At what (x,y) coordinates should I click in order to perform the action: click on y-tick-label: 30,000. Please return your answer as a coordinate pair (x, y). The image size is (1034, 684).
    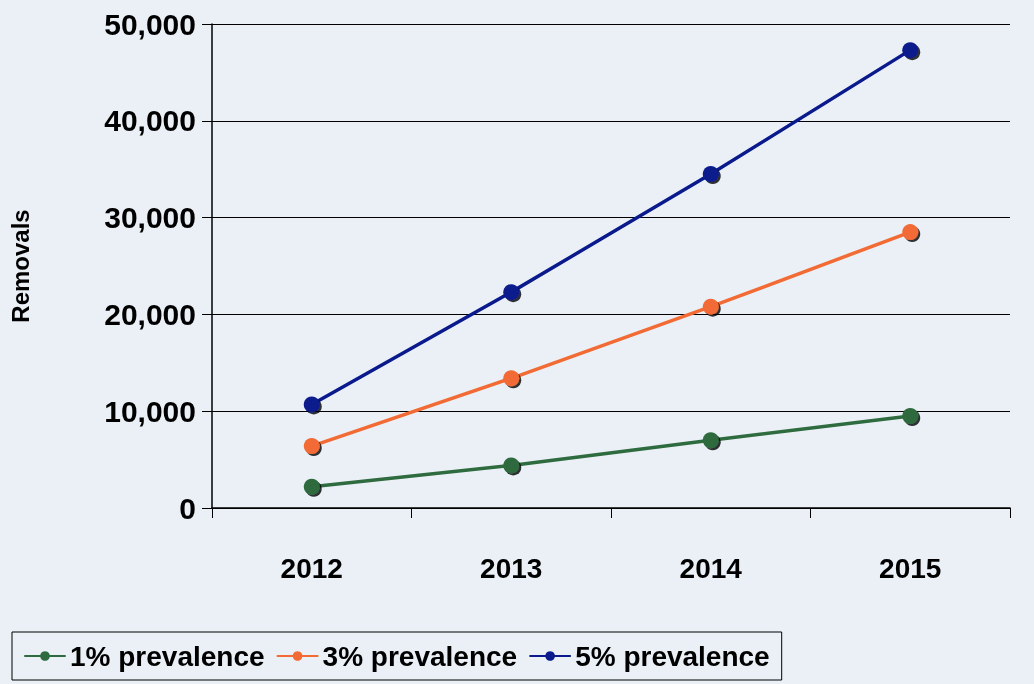
    Looking at the image, I should click on (150, 218).